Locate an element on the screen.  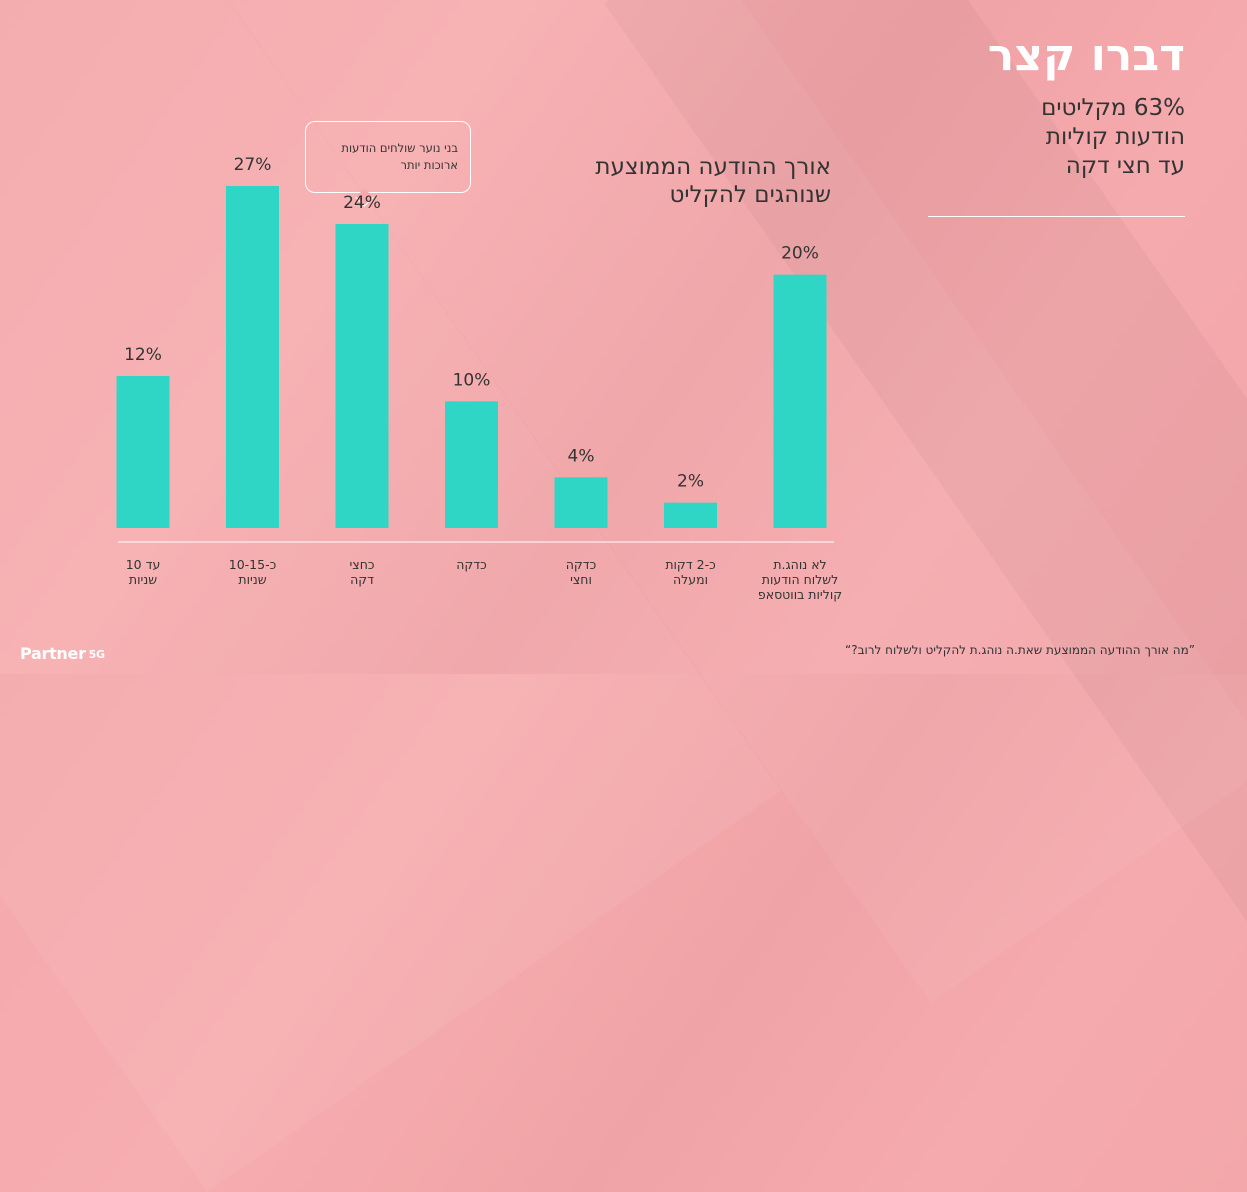
data-label: 2% is located at coordinates (690, 482).